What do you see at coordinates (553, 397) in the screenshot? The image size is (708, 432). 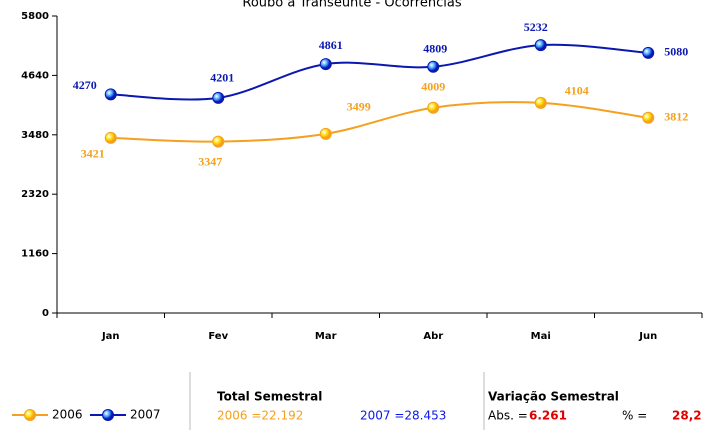 I see `variation-title: Variação Semestral` at bounding box center [553, 397].